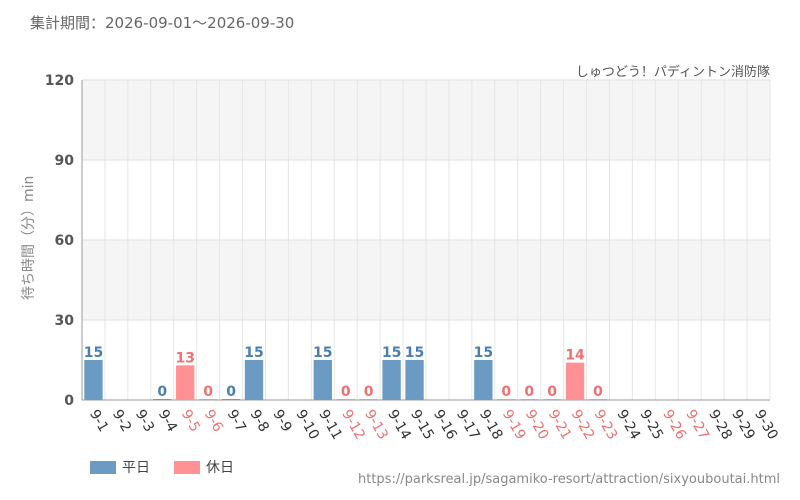  What do you see at coordinates (167, 421) in the screenshot?
I see `x-tick-label: 9-4` at bounding box center [167, 421].